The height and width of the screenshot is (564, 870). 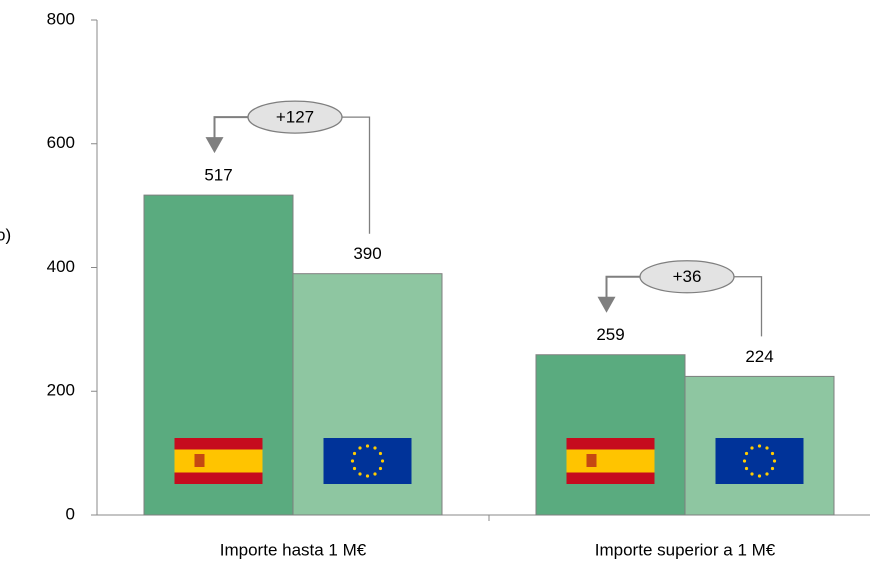 I want to click on annotation-text: +36, so click(x=687, y=276).